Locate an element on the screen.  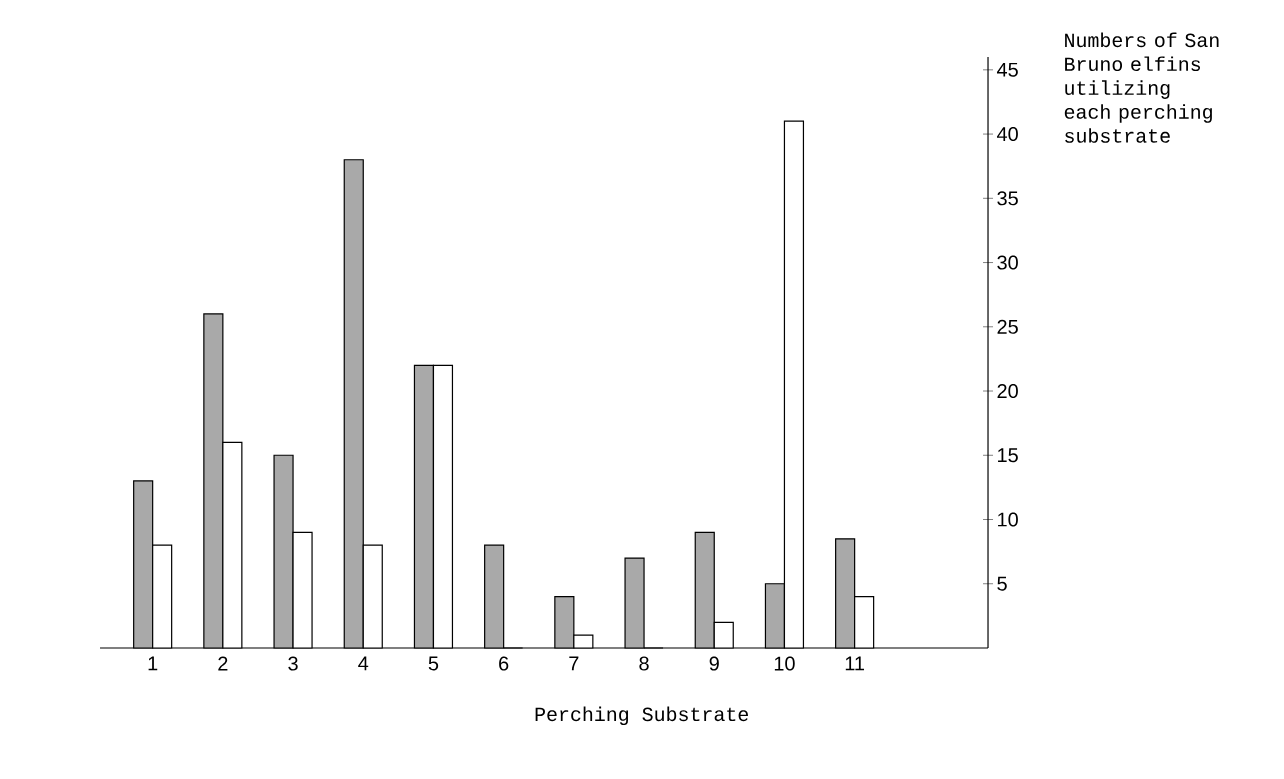
x-tick-label: 2 is located at coordinates (223, 663).